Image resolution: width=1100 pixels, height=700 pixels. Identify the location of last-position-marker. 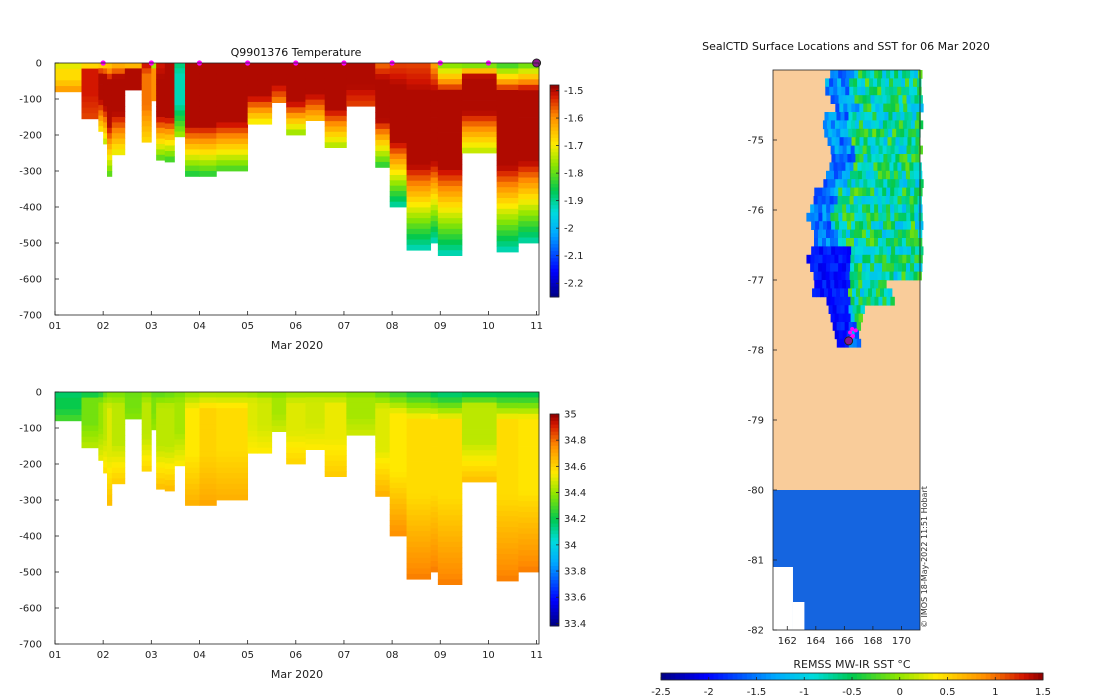
(849, 341).